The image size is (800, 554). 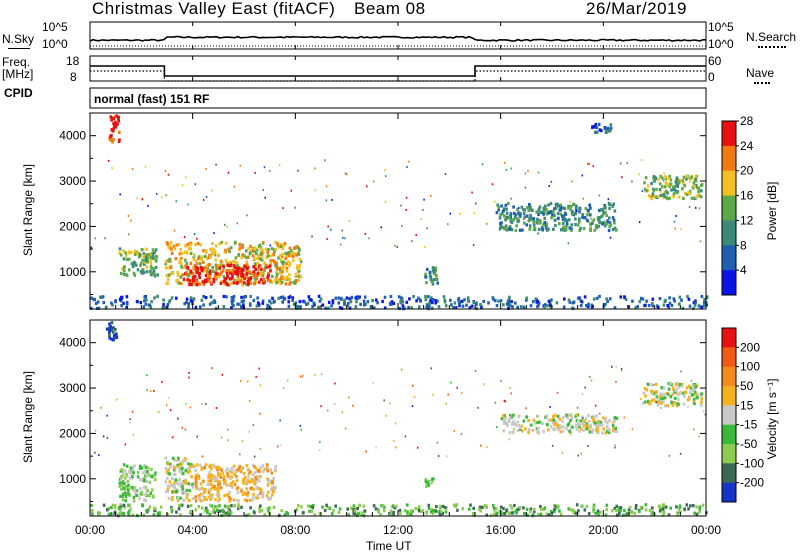 I want to click on velocity-noise-cell, so click(x=632, y=429).